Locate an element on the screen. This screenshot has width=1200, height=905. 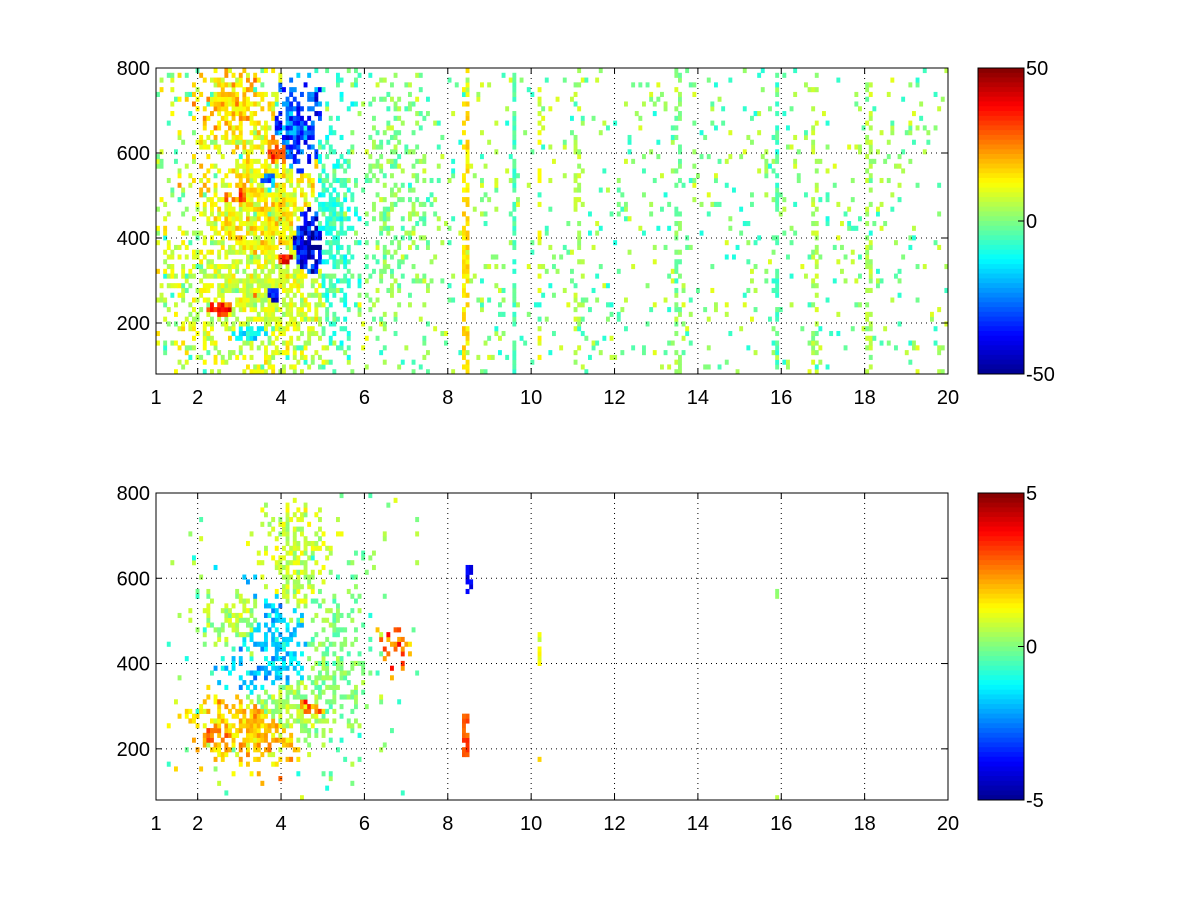
colorbar-step is located at coordinates (1001, 109).